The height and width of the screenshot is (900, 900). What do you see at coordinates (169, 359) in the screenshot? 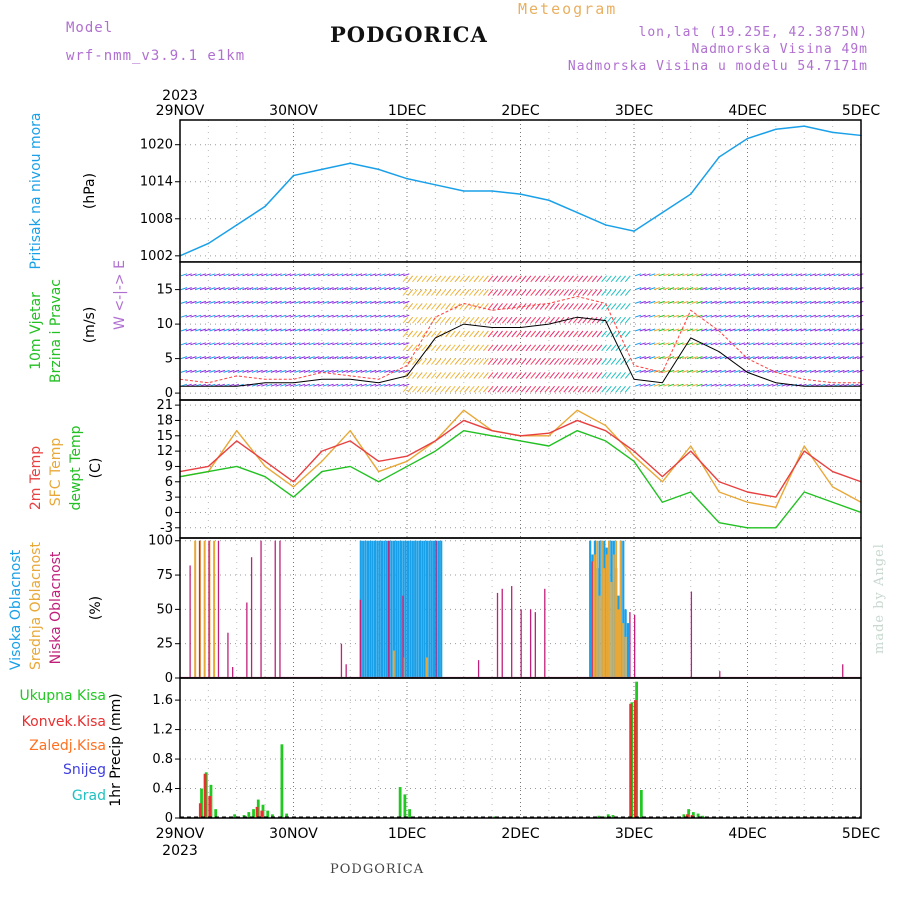
I see `y-tick-label: 5` at bounding box center [169, 359].